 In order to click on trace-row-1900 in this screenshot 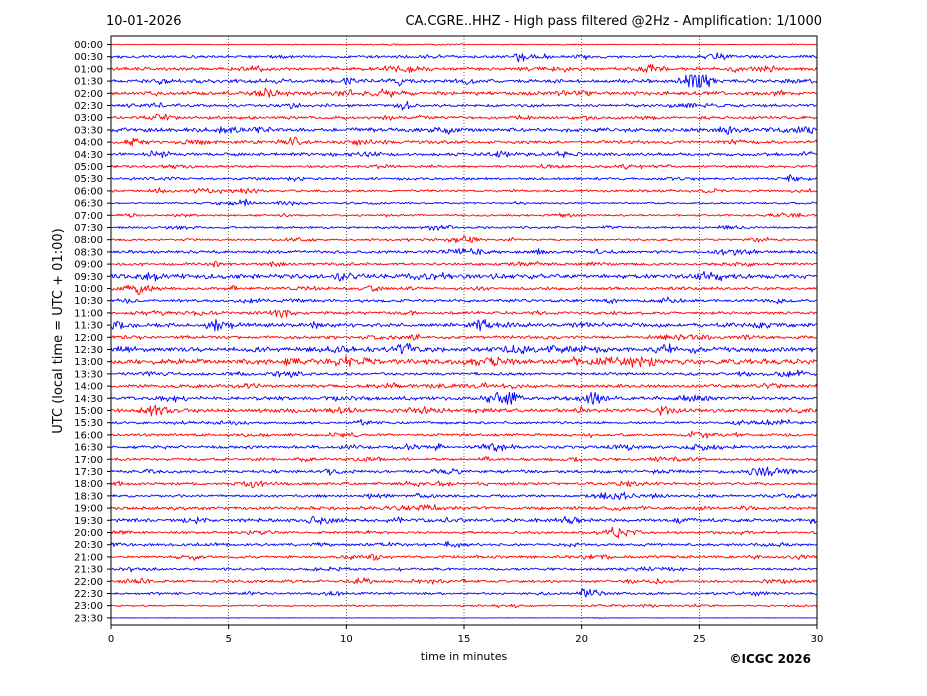, I will do `click(464, 507)`.